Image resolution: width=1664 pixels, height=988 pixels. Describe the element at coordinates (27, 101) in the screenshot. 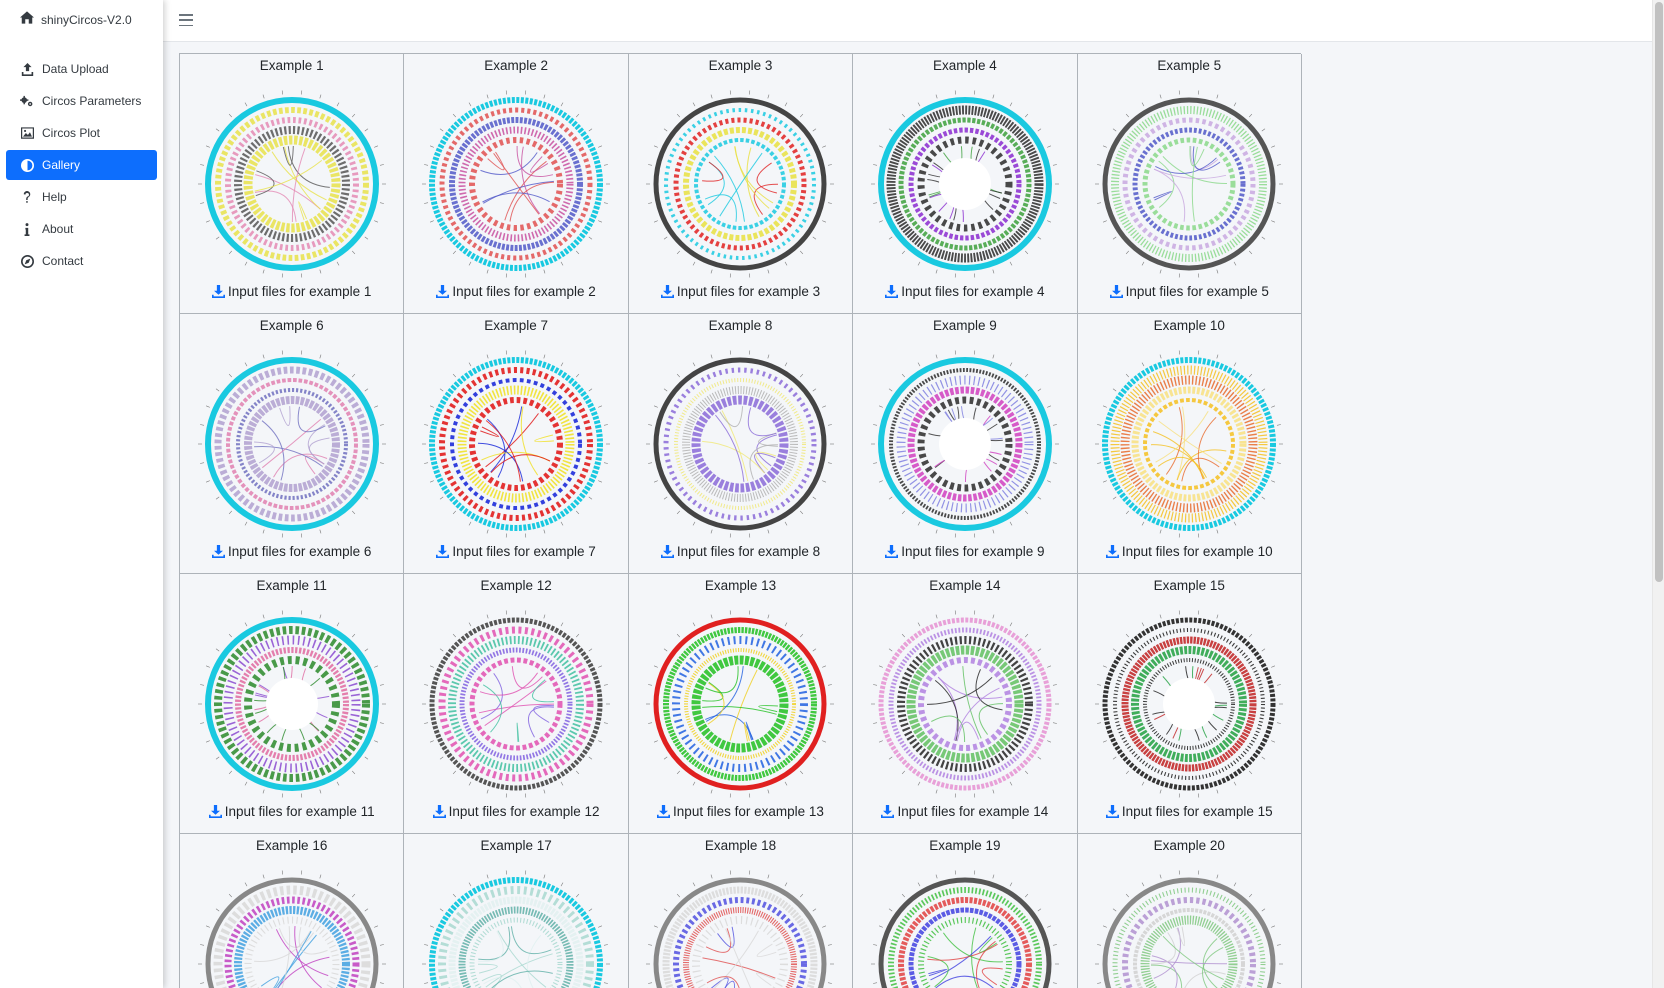

I see `gears-icon` at that location.